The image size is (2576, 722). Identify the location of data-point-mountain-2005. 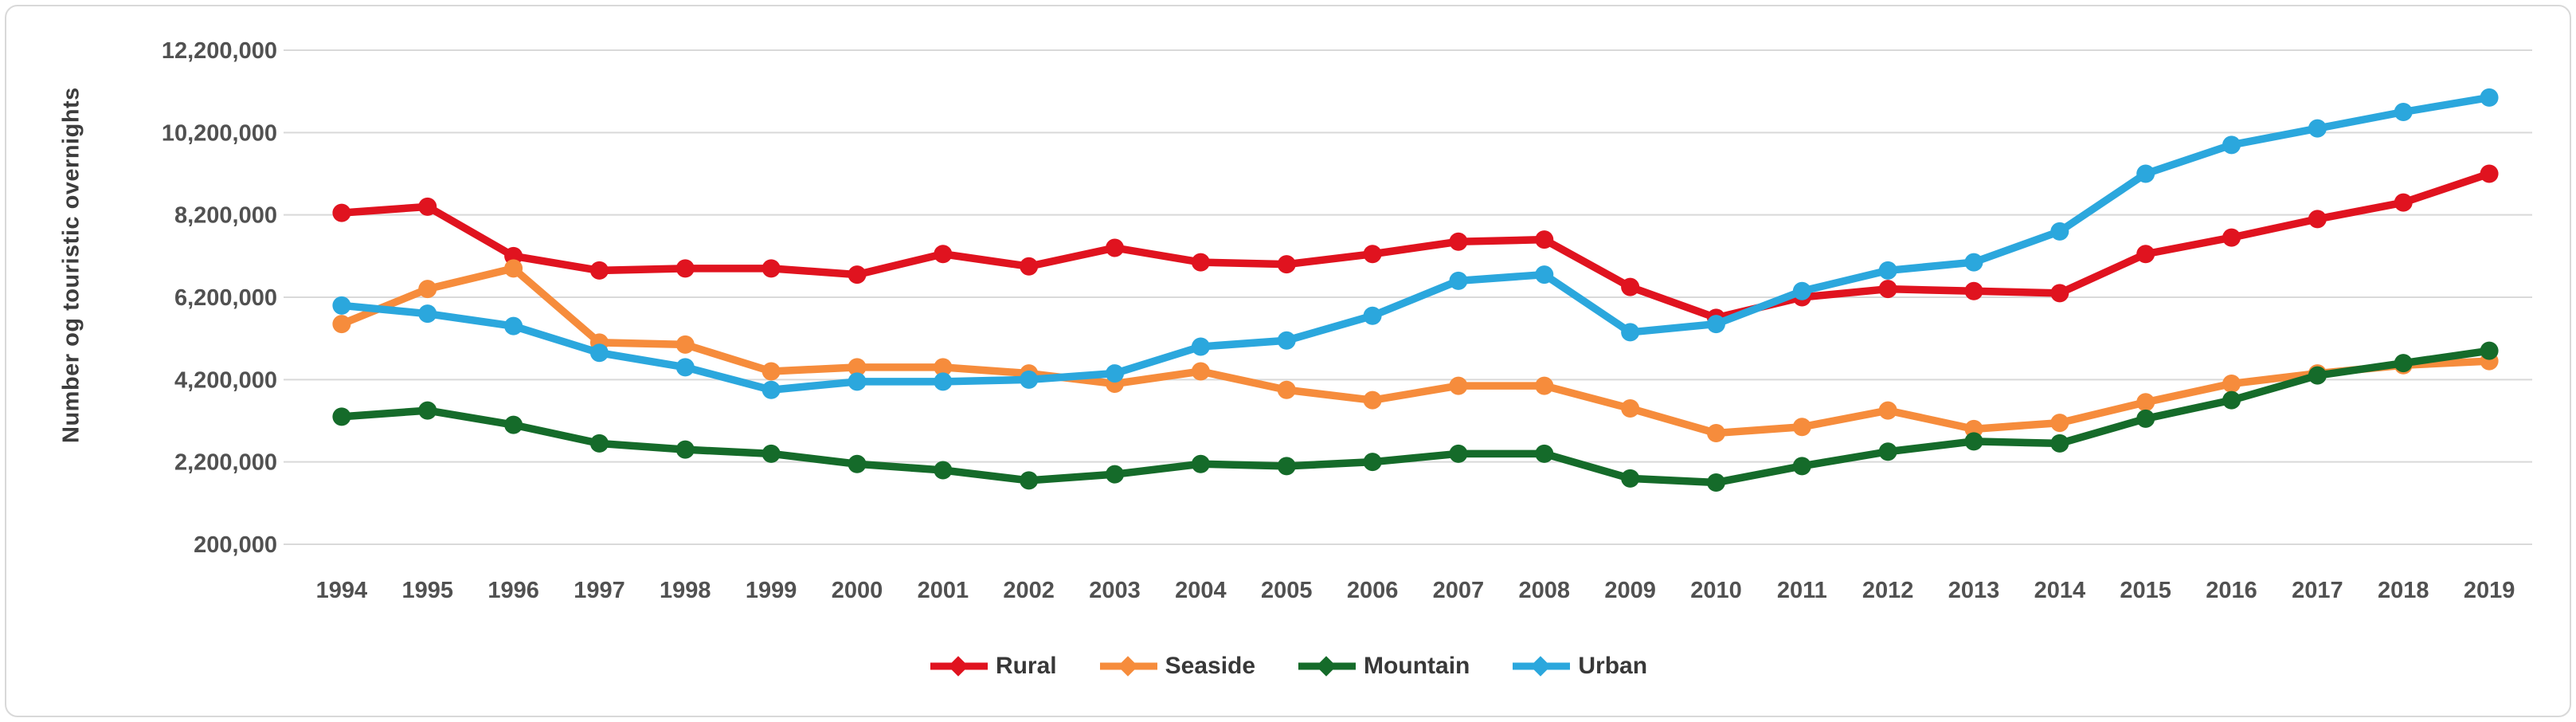
(1286, 466).